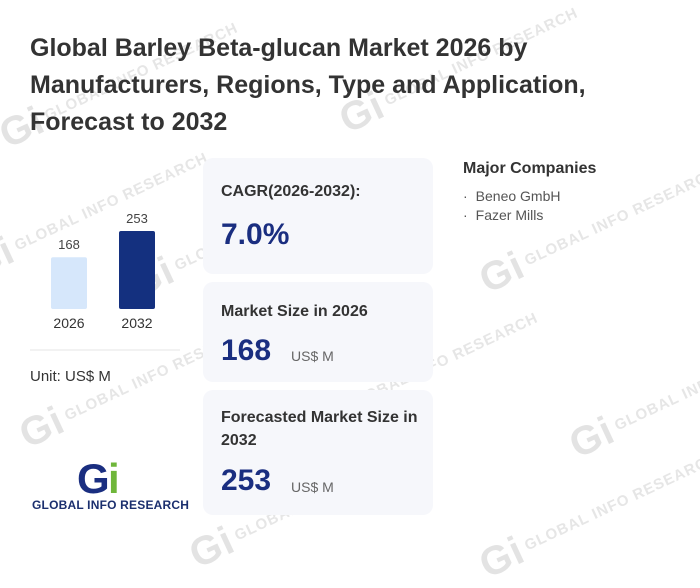  What do you see at coordinates (291, 191) in the screenshot?
I see `cagr-label: CAGR(2026-2032):` at bounding box center [291, 191].